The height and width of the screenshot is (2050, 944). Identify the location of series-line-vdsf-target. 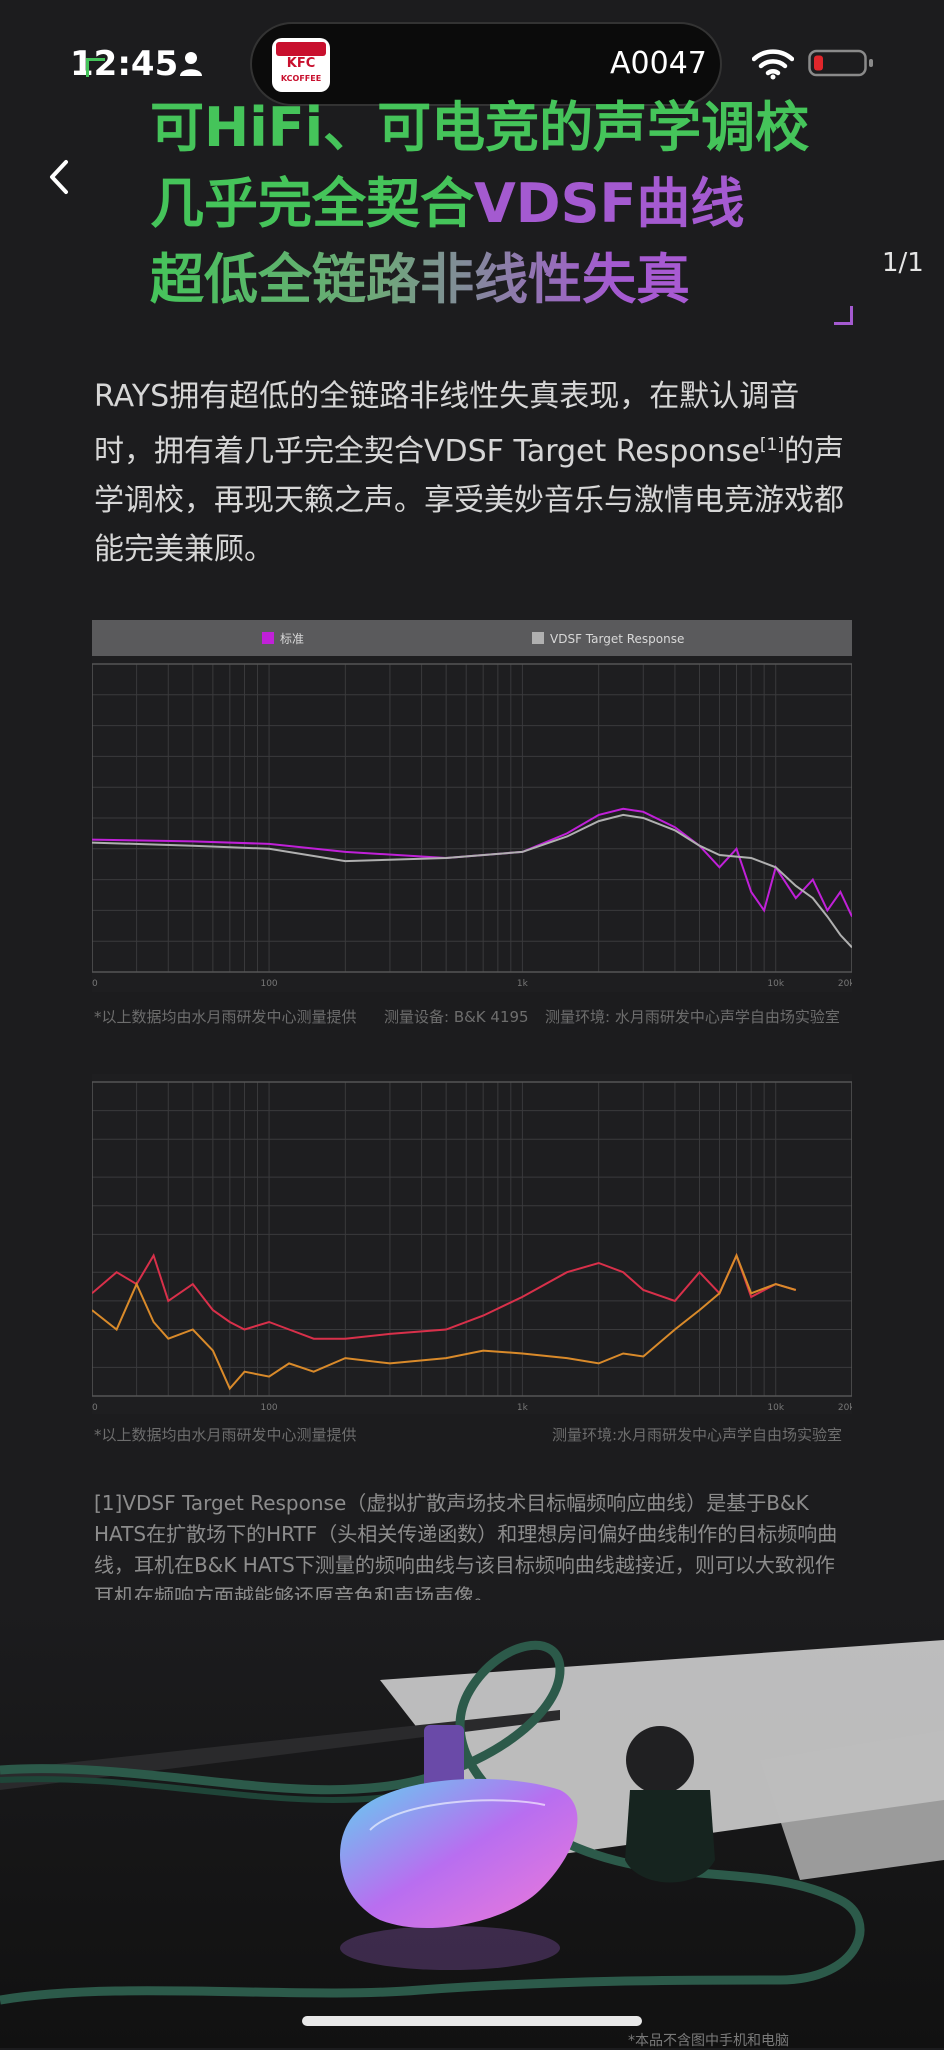
(472, 881).